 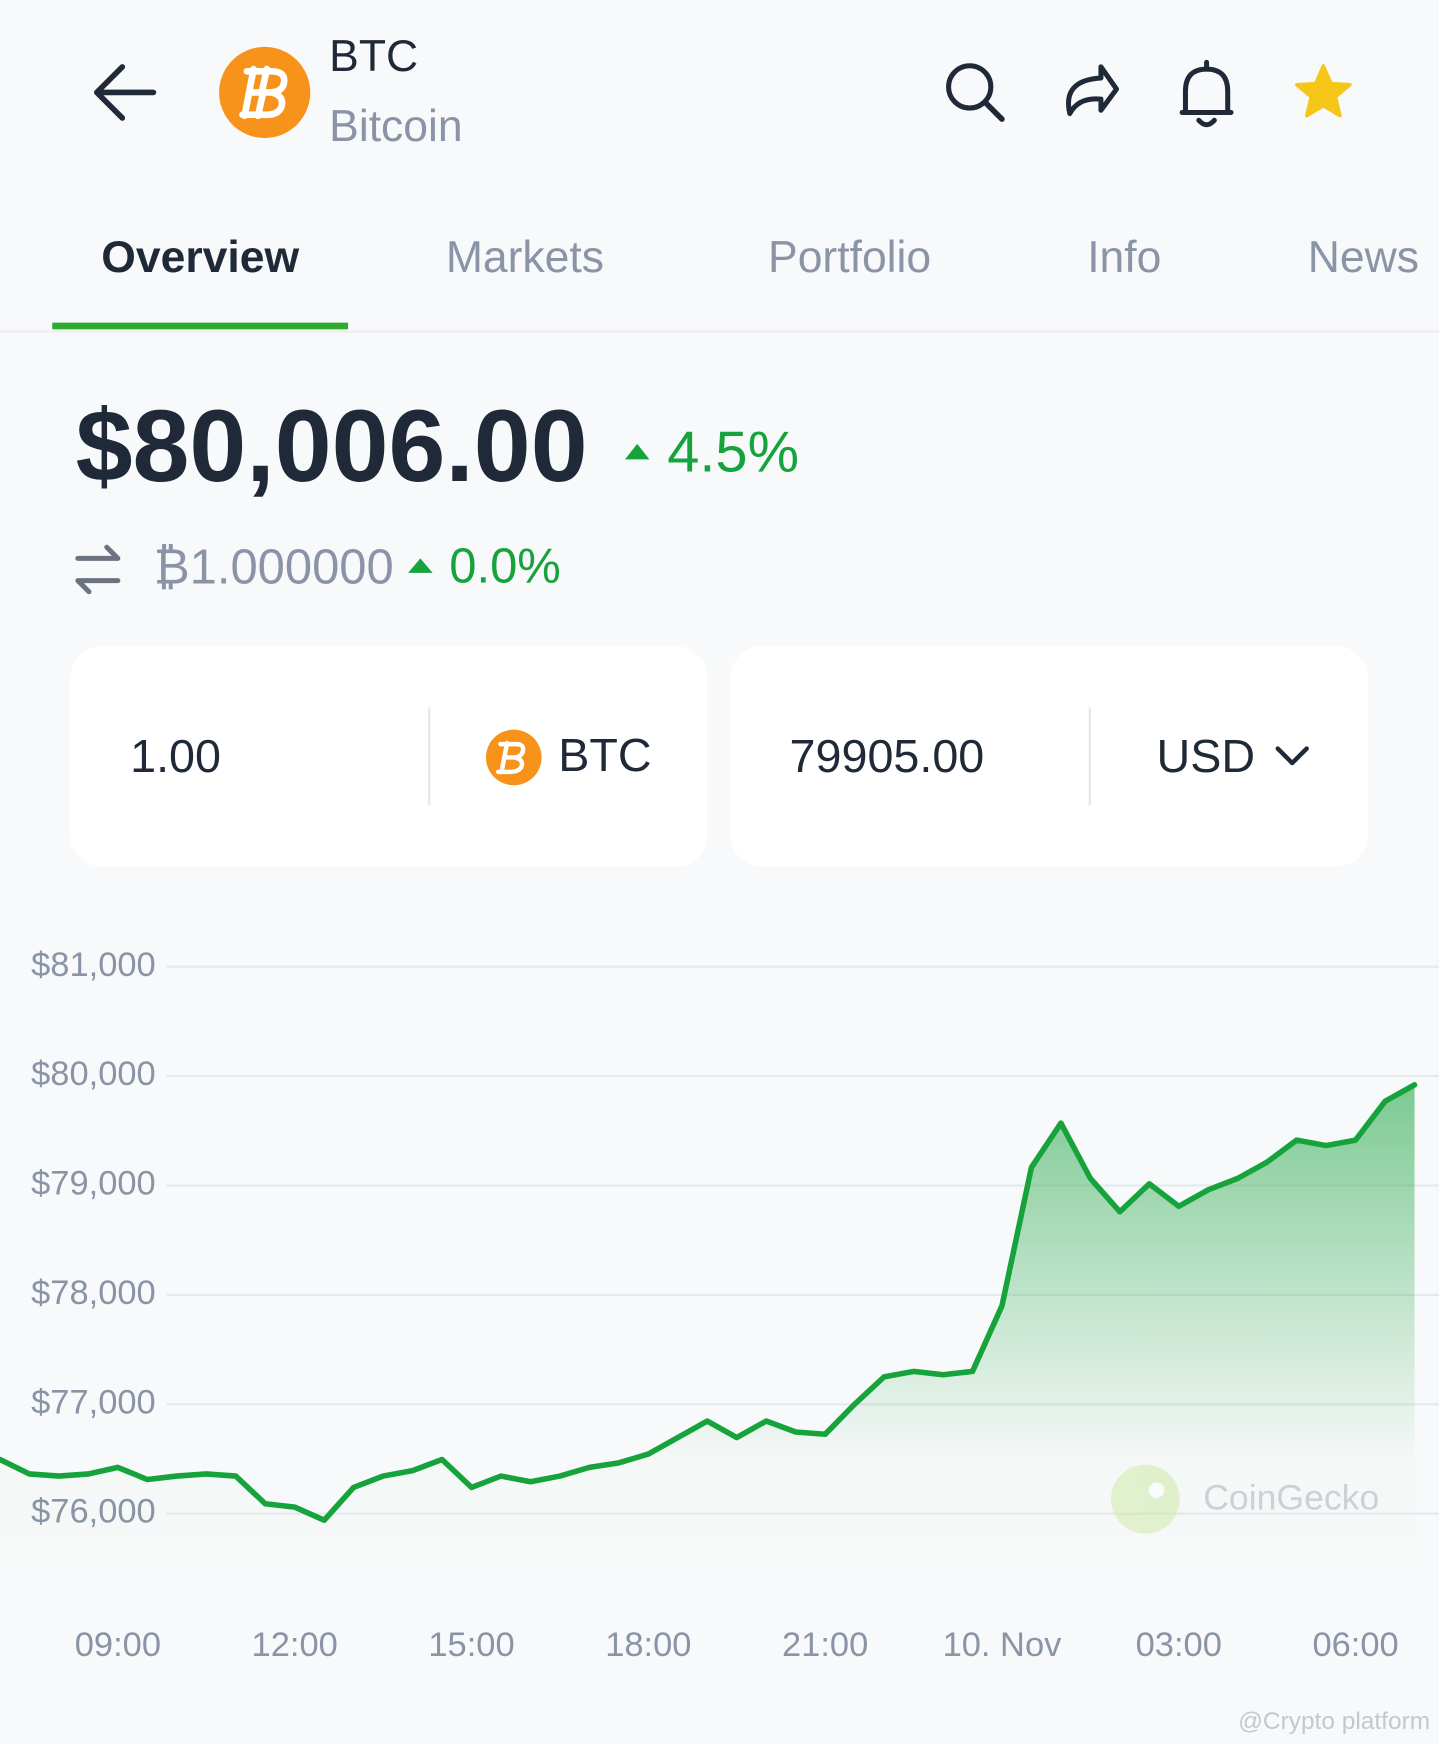 I want to click on tab: Info, so click(x=1124, y=257).